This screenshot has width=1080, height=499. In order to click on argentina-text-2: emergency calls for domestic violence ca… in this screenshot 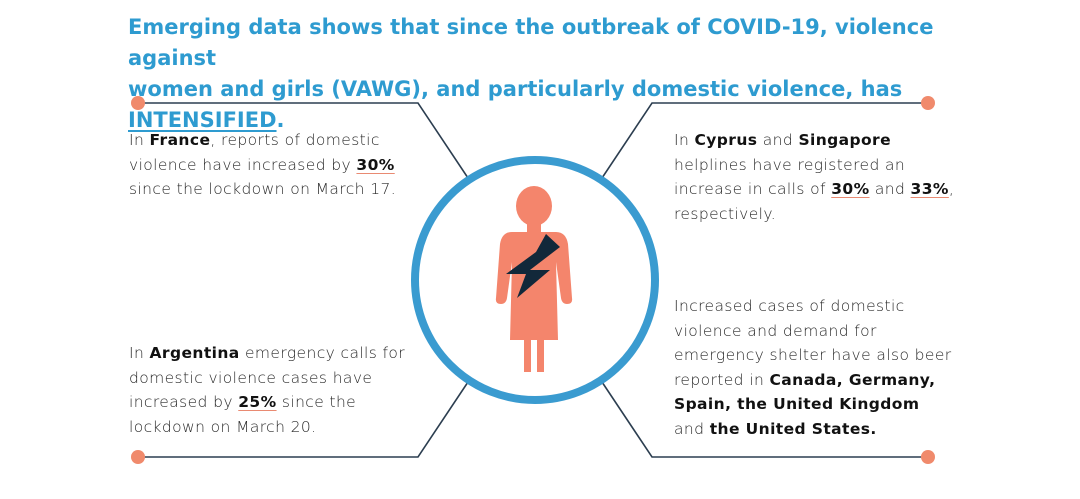, I will do `click(267, 377)`.